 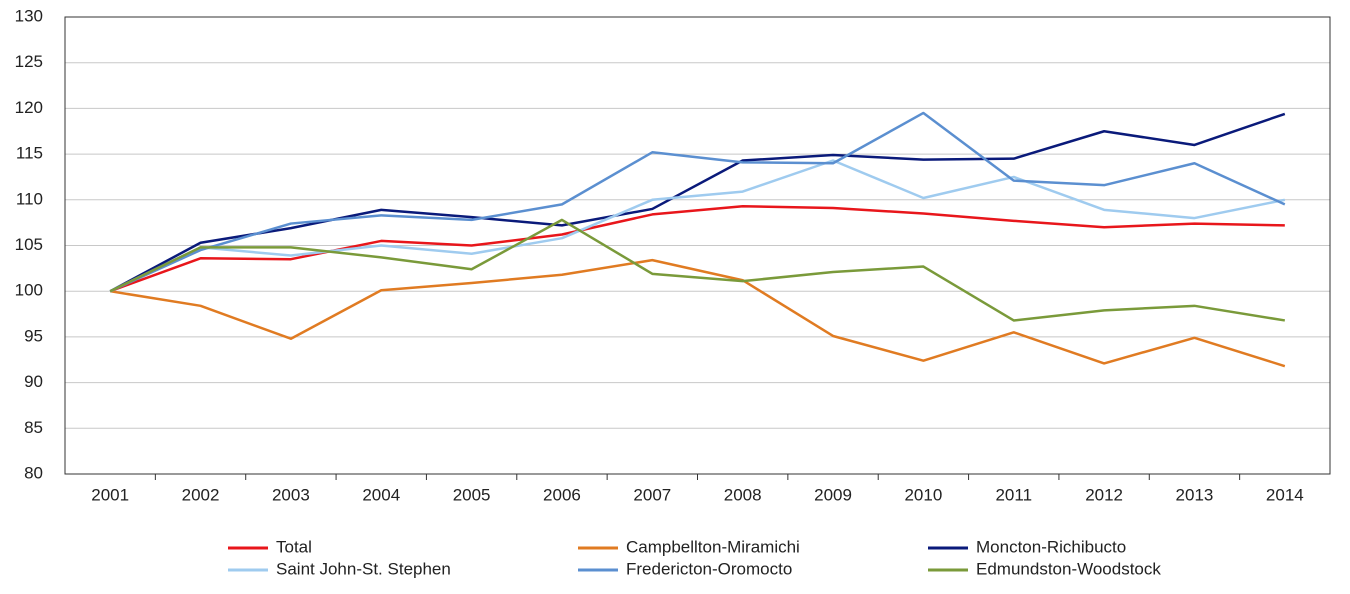 I want to click on y-tick-label: 85, so click(x=33, y=427).